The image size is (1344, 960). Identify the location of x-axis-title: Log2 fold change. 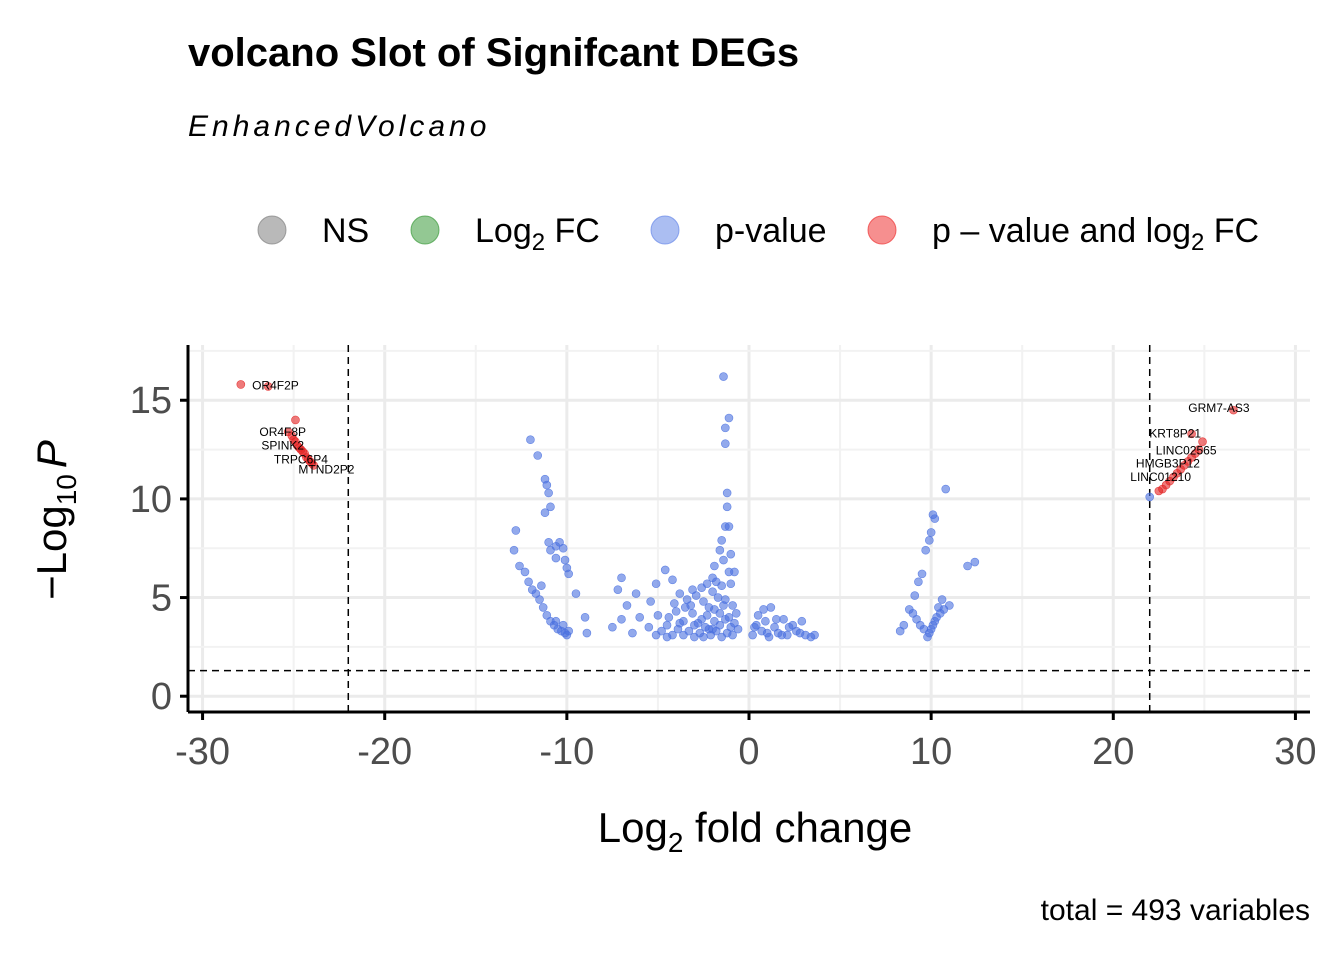
(755, 831).